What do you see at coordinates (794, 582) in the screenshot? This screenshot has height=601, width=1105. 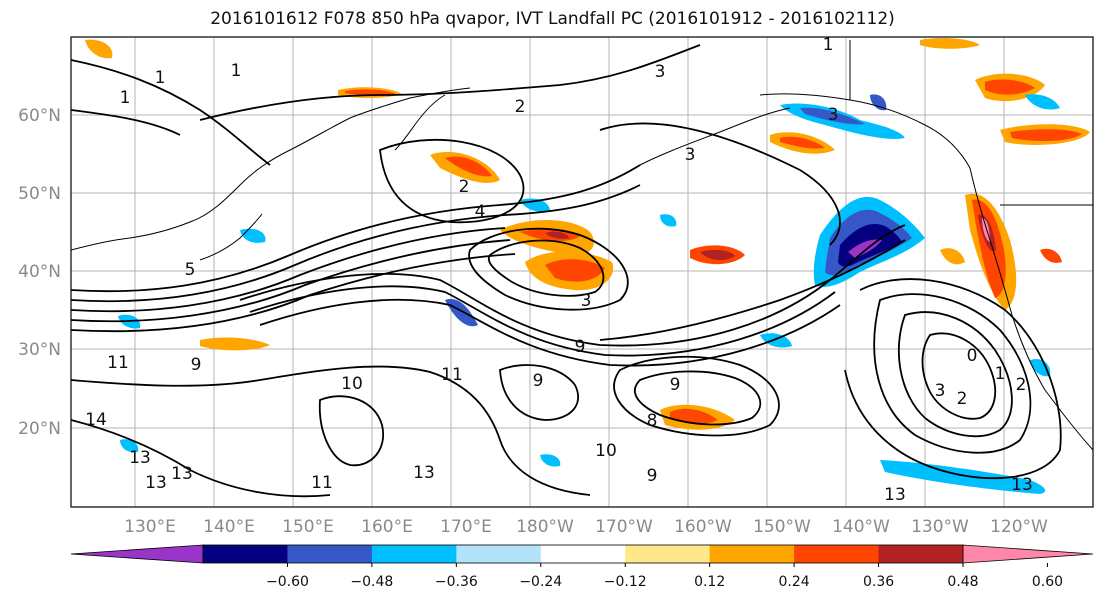 I see `colorbar-tick-label: 0.24` at bounding box center [794, 582].